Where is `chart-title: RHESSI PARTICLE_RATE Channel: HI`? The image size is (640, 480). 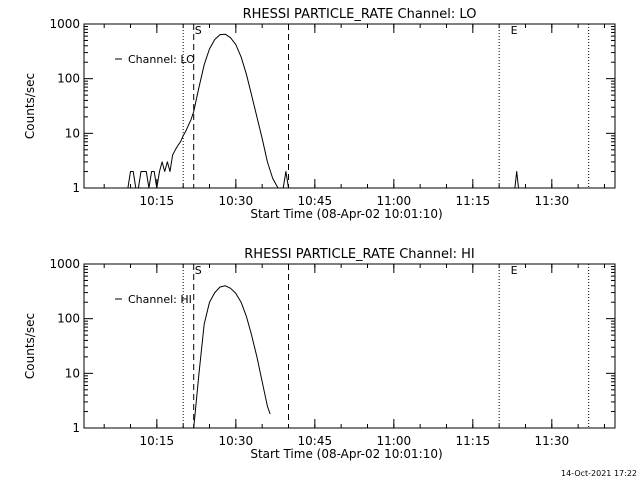 chart-title: RHESSI PARTICLE_RATE Channel: HI is located at coordinates (359, 254).